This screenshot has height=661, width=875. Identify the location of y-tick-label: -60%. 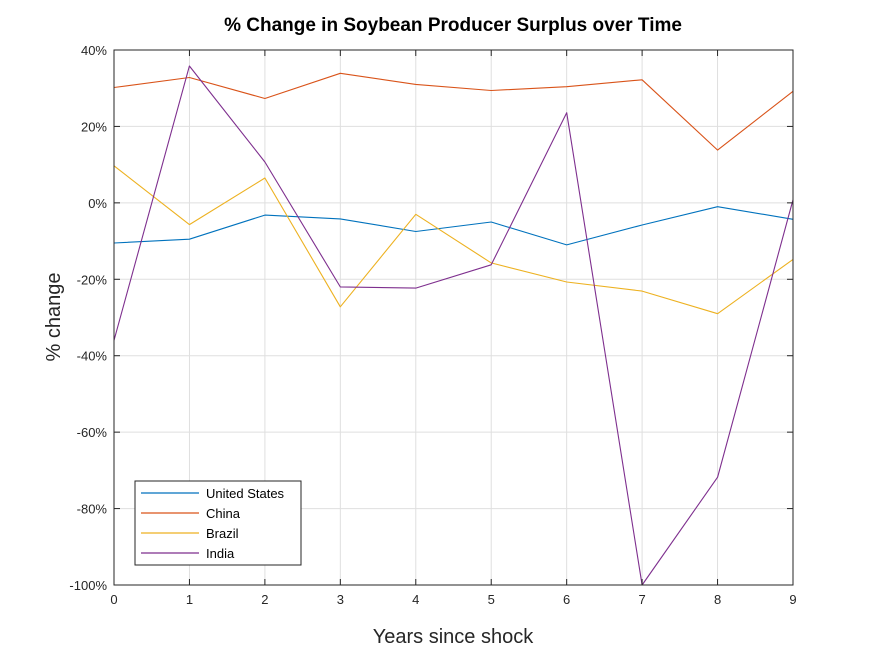
(92, 432).